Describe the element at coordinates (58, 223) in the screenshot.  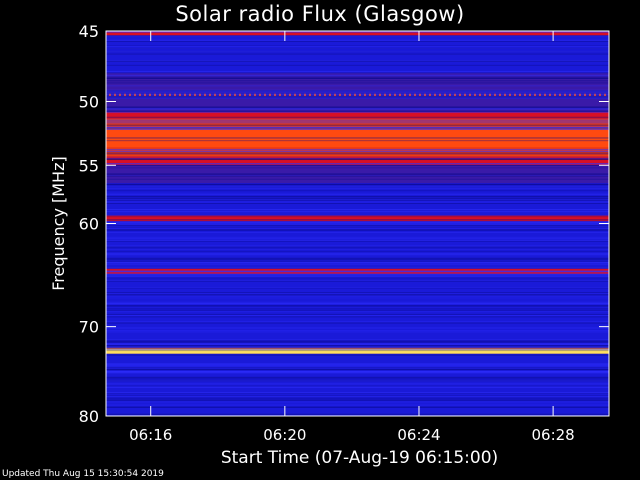
I see `y-axis-label: Frequency [MHz]` at that location.